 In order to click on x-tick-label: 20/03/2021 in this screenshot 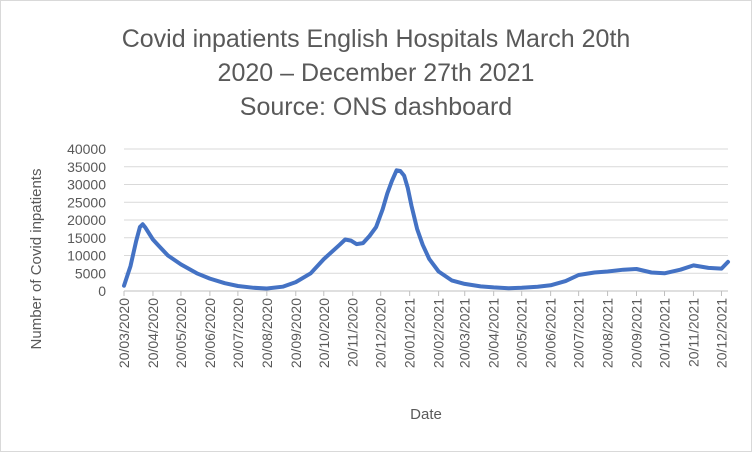, I will do `click(465, 333)`.